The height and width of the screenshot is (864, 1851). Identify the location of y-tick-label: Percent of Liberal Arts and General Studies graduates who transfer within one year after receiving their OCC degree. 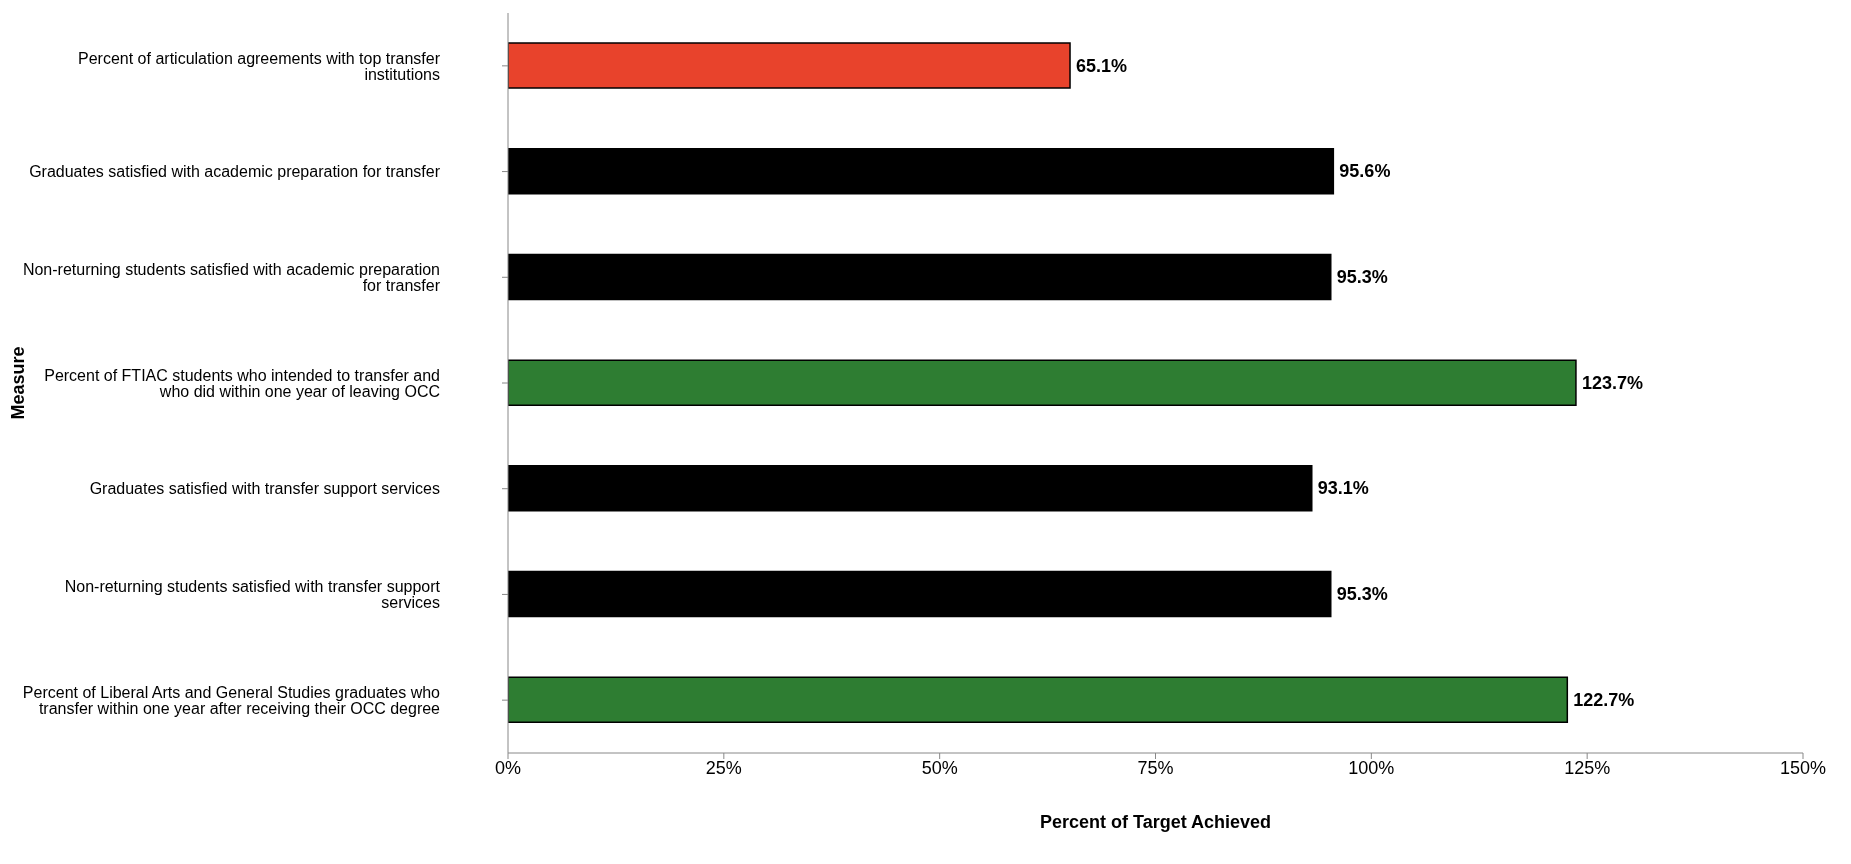
(231, 700).